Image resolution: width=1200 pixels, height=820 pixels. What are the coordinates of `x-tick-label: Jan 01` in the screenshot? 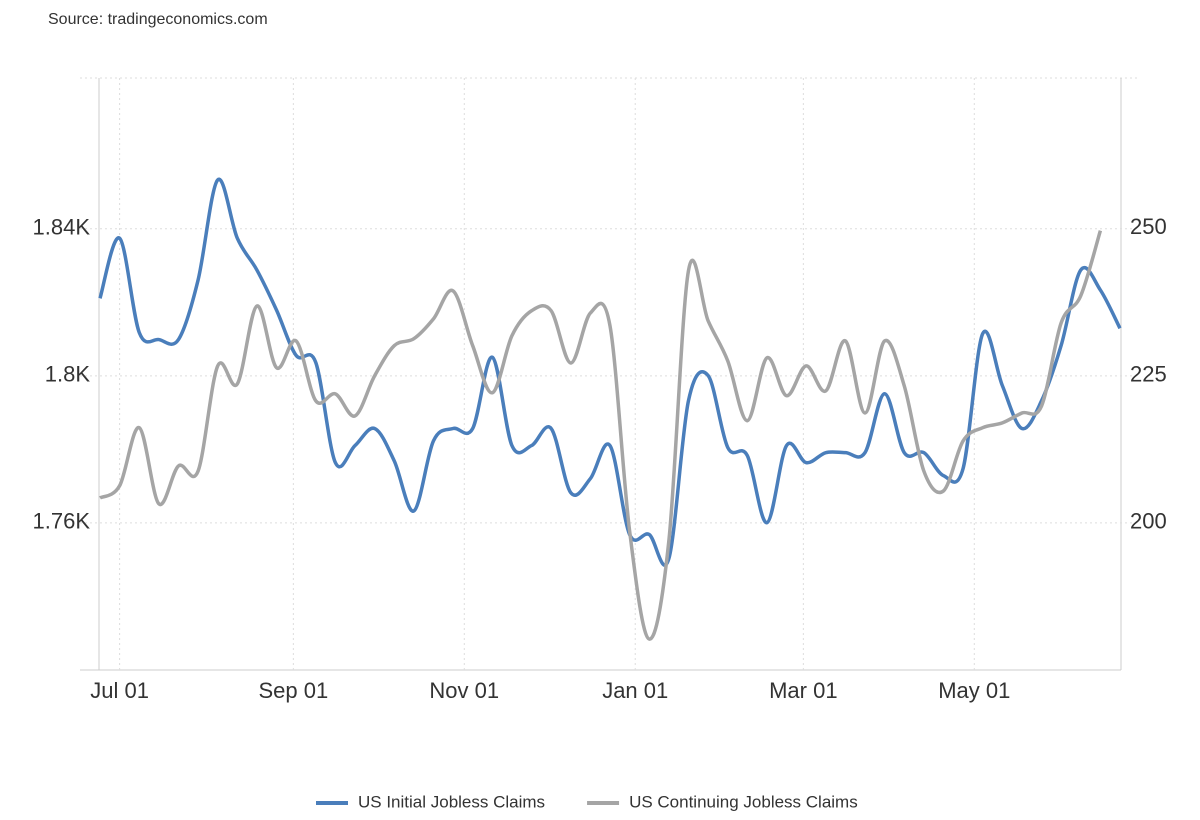 It's located at (635, 690).